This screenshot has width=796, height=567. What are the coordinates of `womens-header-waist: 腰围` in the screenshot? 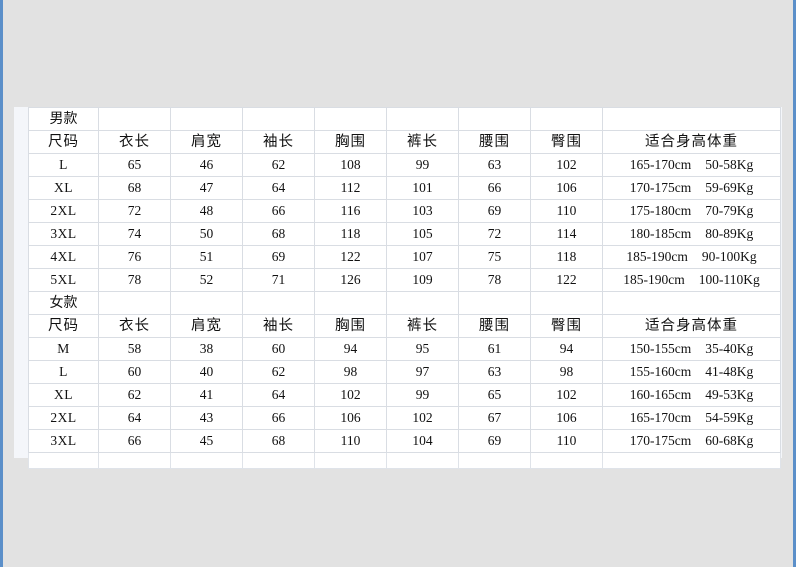 It's located at (494, 326).